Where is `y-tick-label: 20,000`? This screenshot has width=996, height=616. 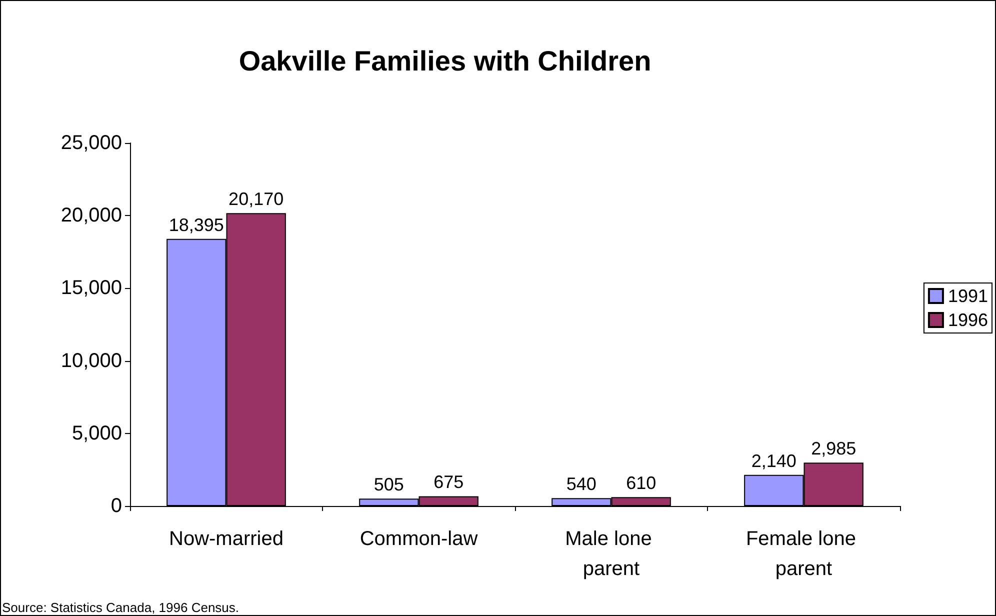 y-tick-label: 20,000 is located at coordinates (91, 215).